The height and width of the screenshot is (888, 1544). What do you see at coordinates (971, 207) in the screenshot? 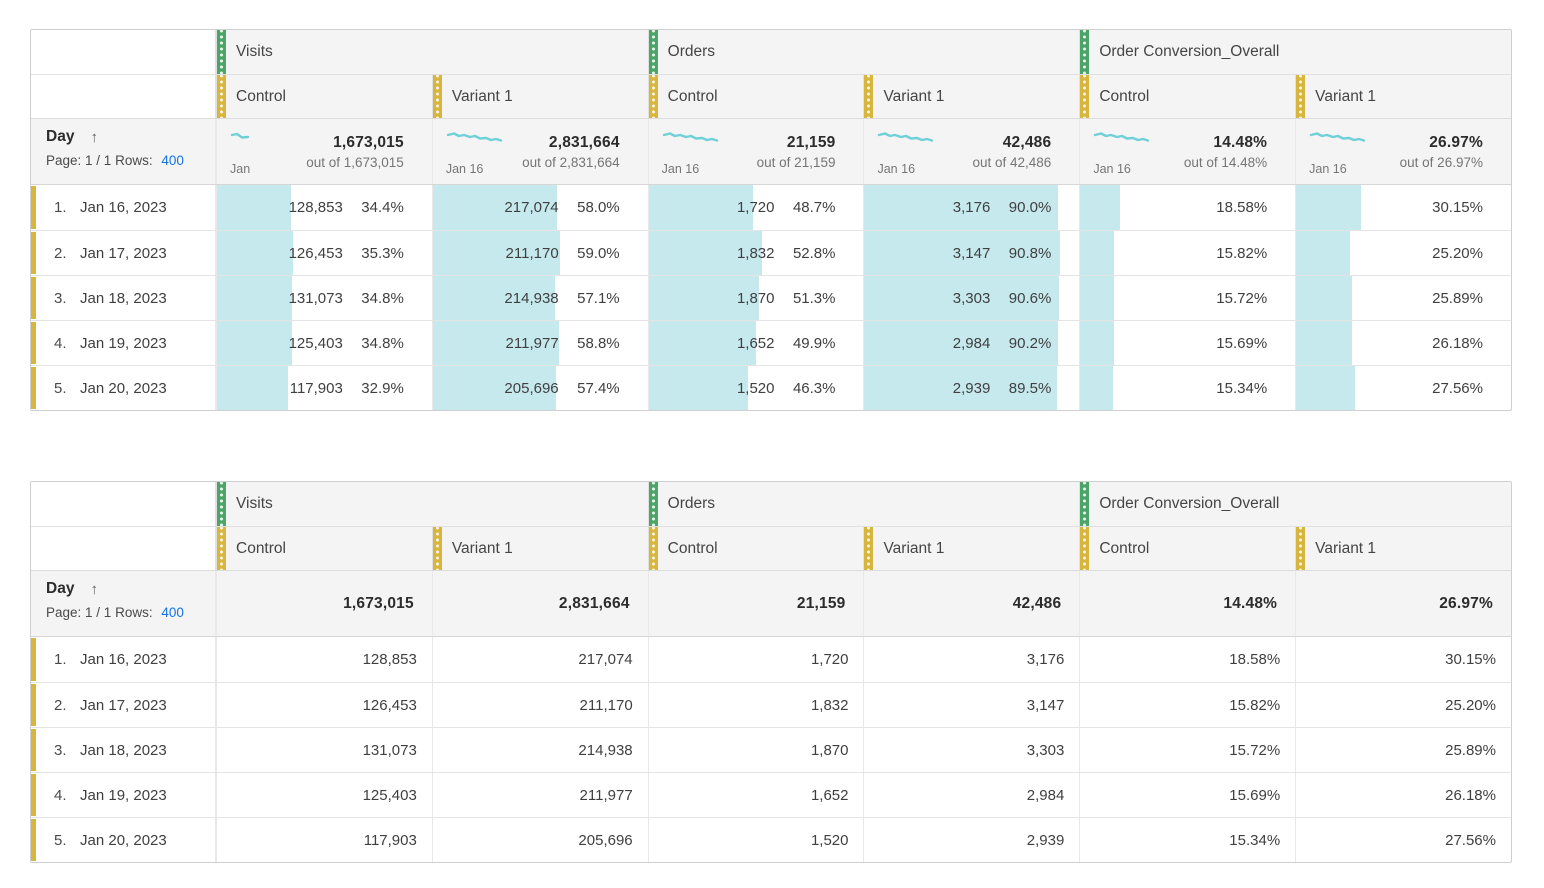
I see `metric-value-cell: 3,176 90.0%` at bounding box center [971, 207].